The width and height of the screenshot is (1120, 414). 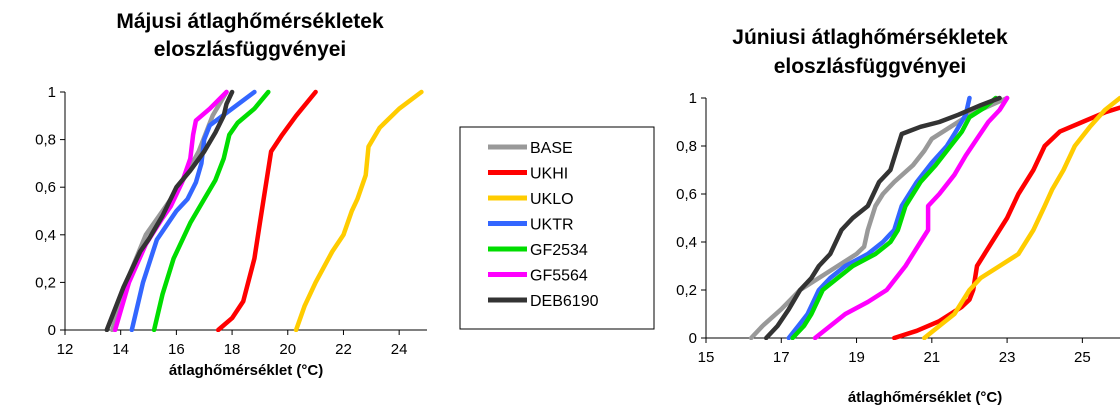 I want to click on chart1-title-line1: Májusi átlaghőmérsékletek, so click(x=250, y=21).